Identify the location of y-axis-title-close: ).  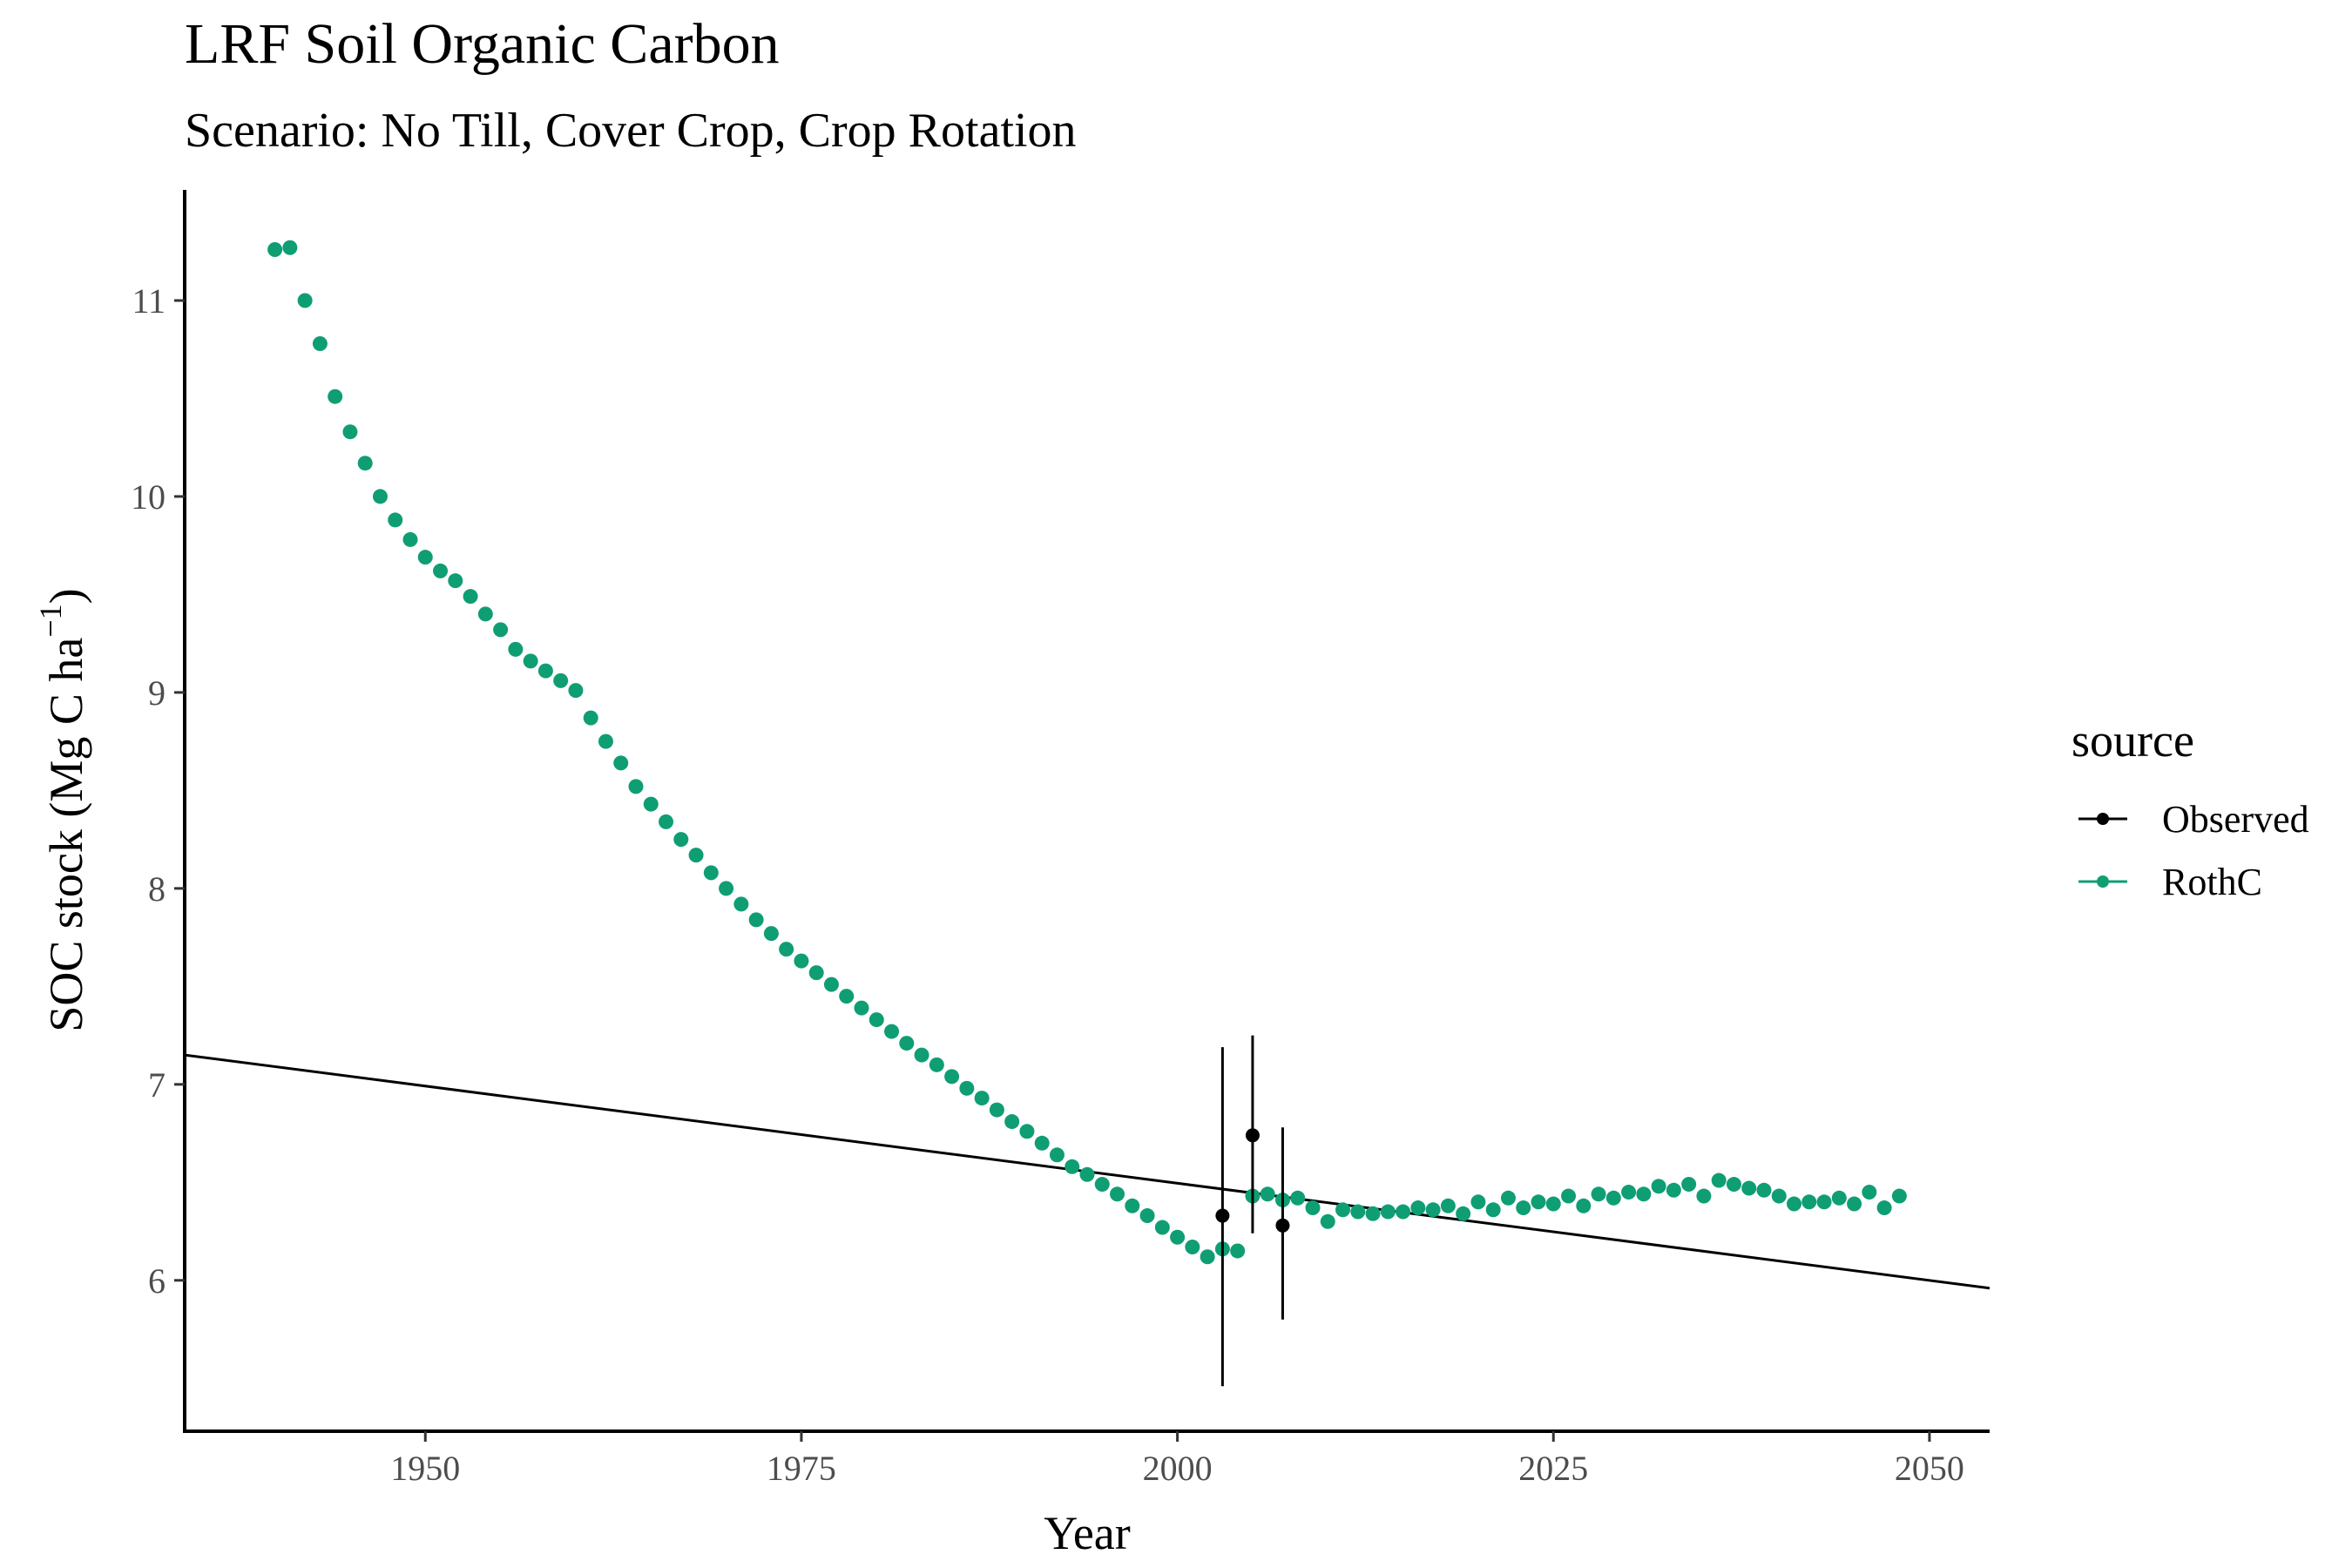
(66, 596).